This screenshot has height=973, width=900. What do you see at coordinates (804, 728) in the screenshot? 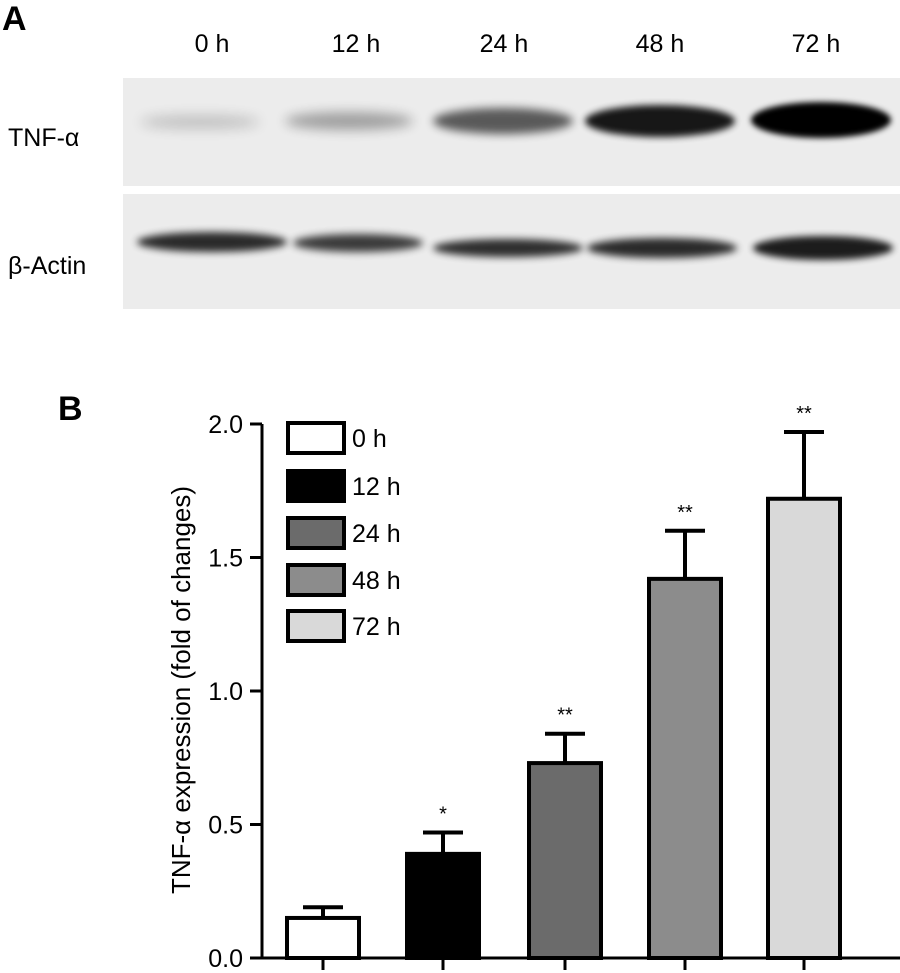
I see `bar-72h` at bounding box center [804, 728].